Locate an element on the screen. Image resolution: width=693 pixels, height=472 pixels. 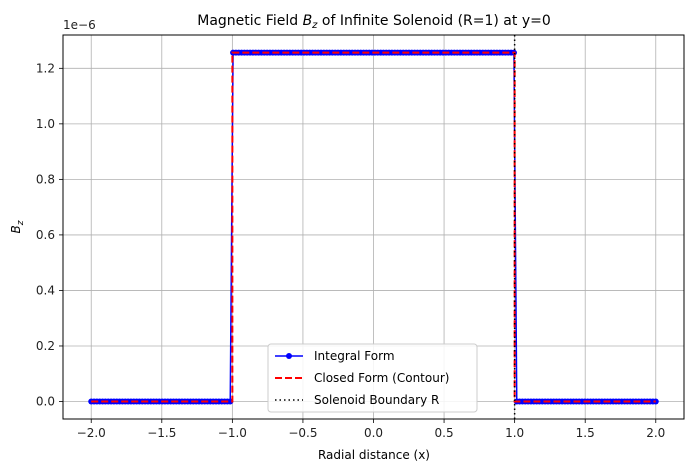
y-tick-label: 1.0 is located at coordinates (45, 124).